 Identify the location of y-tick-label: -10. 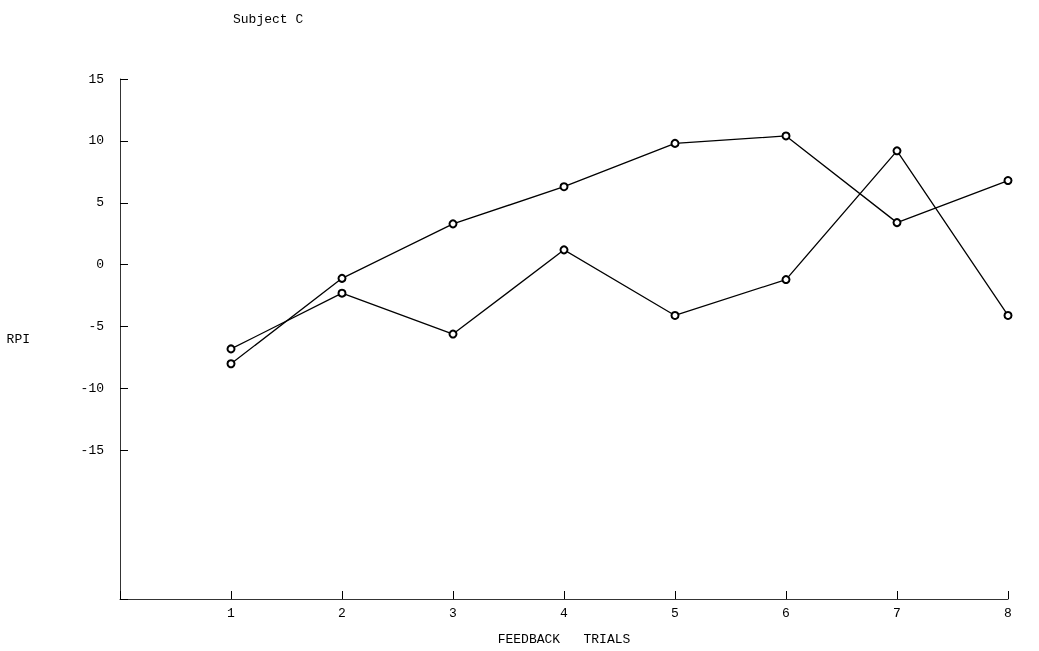
(92, 389).